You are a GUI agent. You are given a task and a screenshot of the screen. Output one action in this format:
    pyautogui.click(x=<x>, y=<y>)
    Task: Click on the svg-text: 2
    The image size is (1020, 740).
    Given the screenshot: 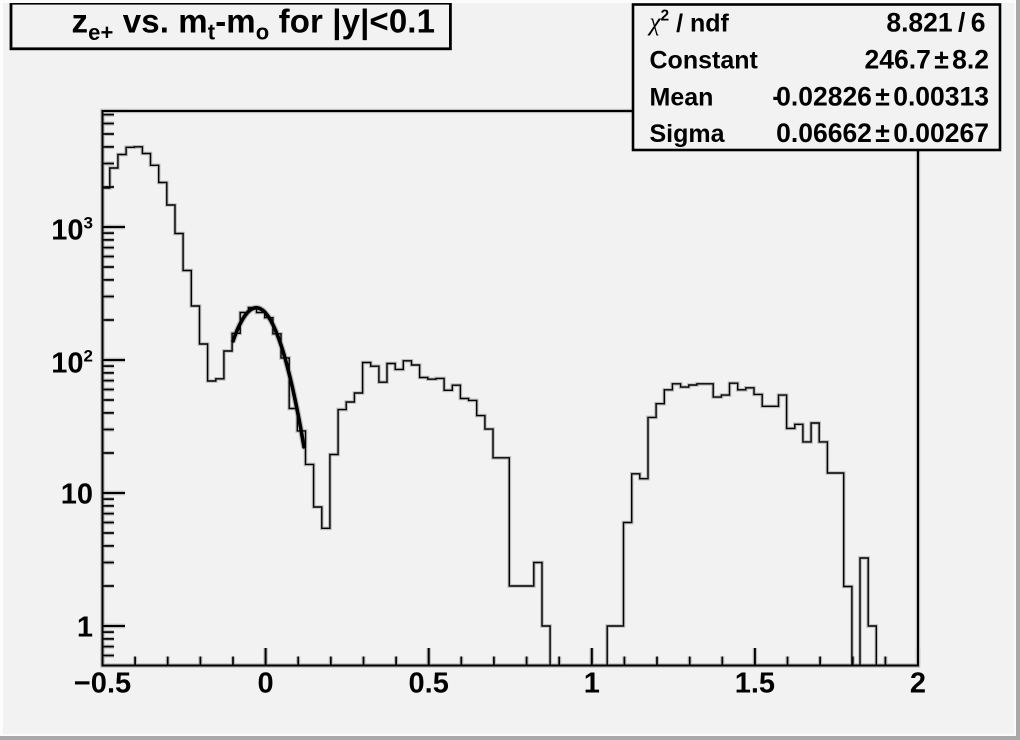 What is the action you would take?
    pyautogui.click(x=918, y=684)
    